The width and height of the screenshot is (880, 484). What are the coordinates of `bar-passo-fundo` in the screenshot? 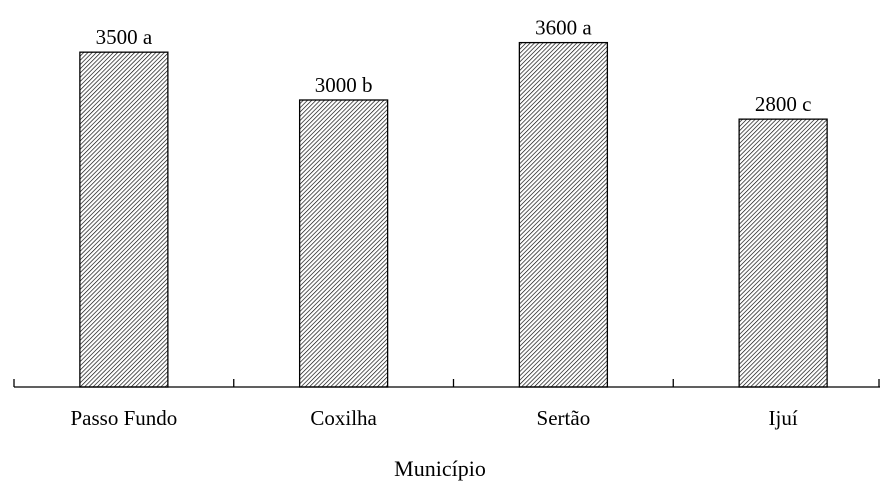 It's located at (124, 219).